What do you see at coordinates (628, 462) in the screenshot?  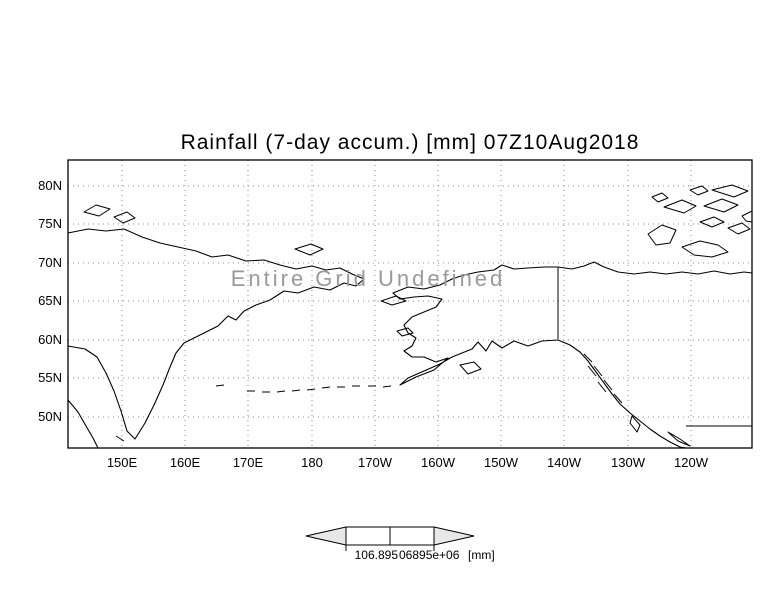 I see `x-axis-label: 130W` at bounding box center [628, 462].